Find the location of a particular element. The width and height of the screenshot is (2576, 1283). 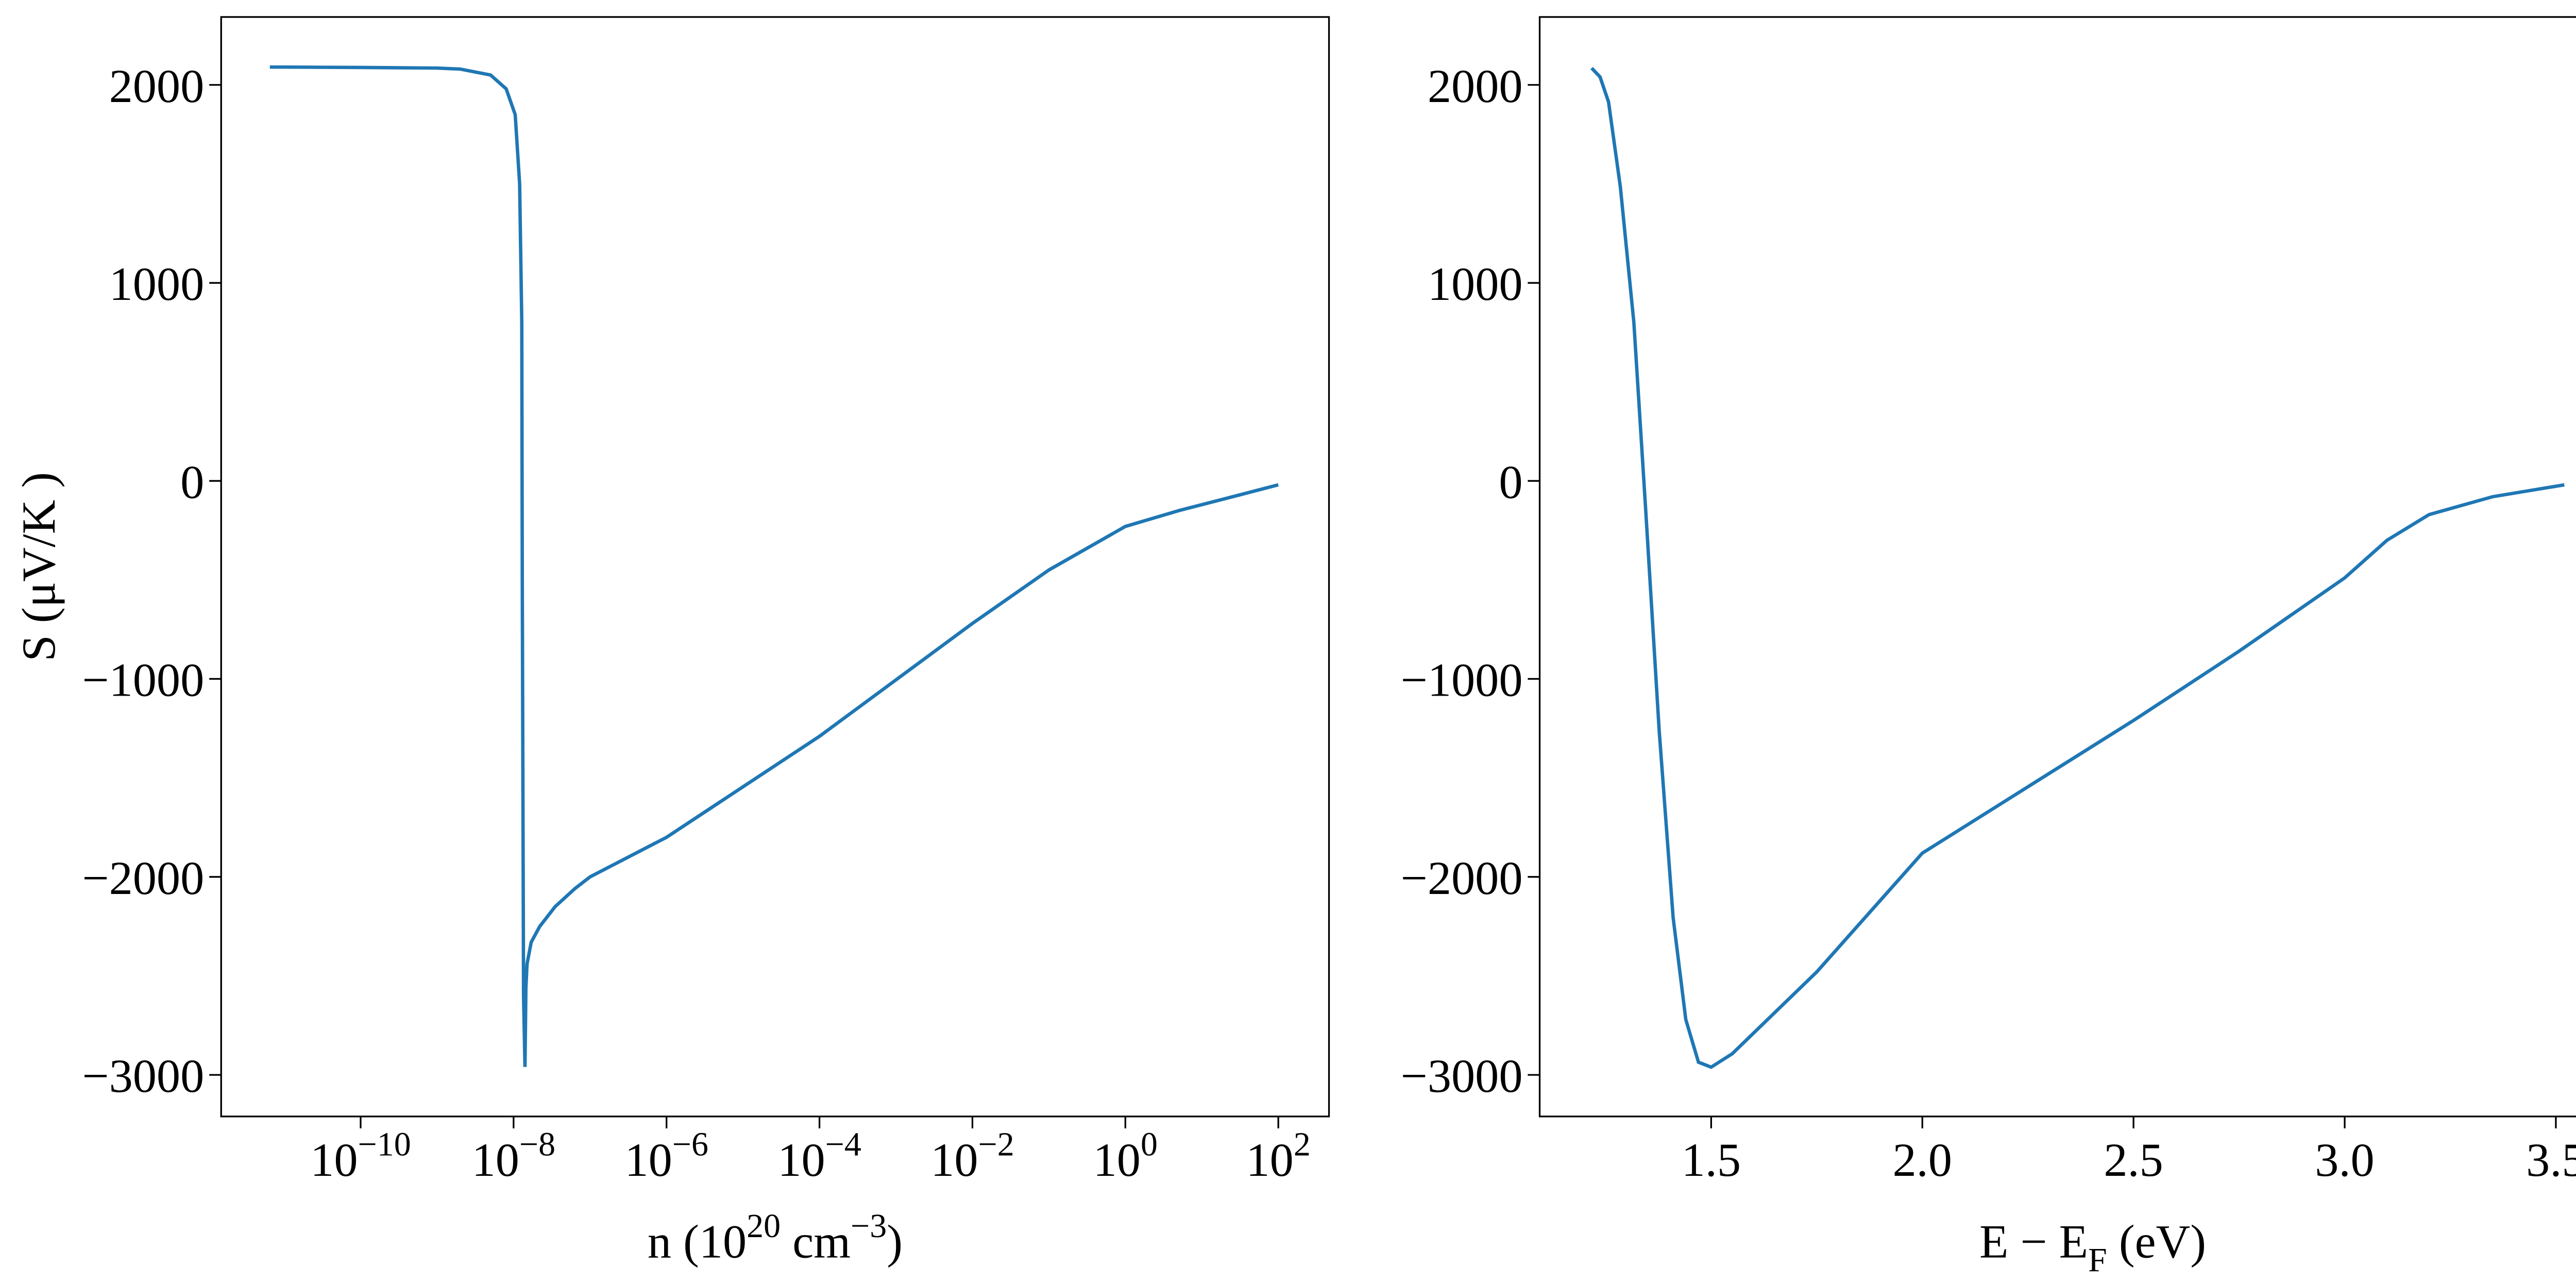

x-tick-exponent: −6 is located at coordinates (690, 1144).